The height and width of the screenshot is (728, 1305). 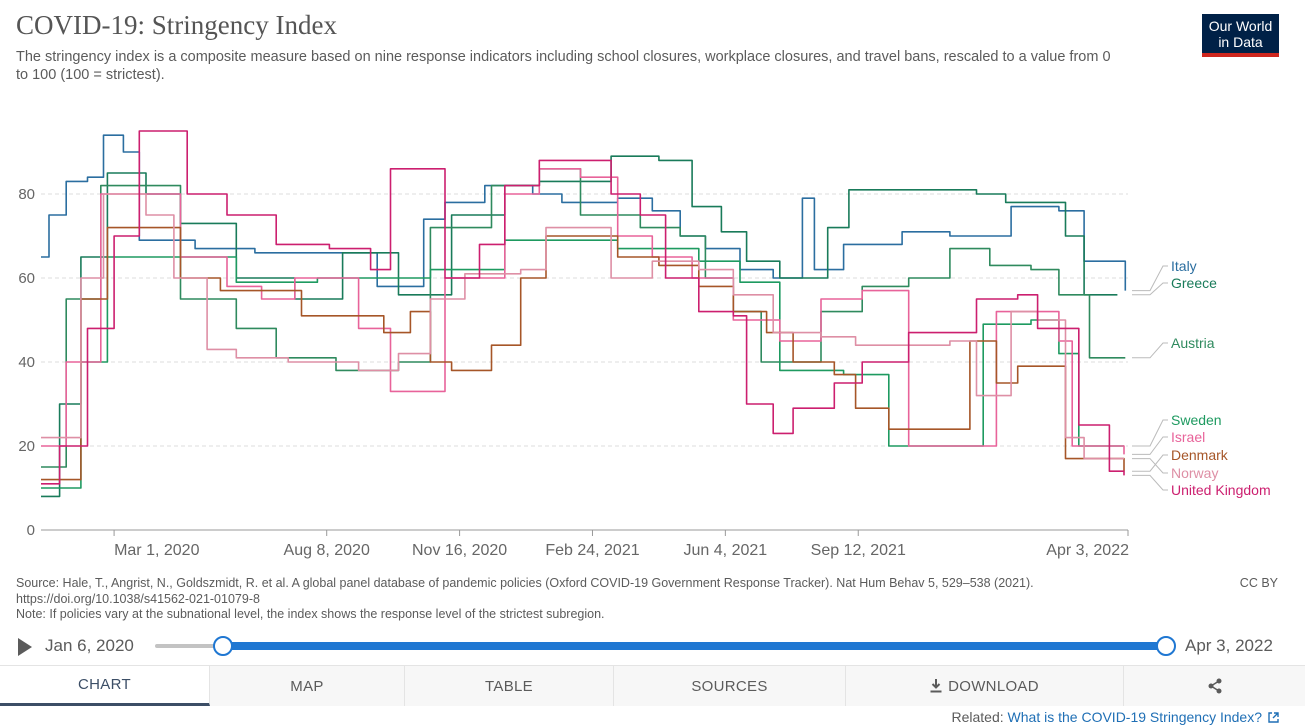 What do you see at coordinates (327, 550) in the screenshot?
I see `x-tick-label: Aug 8, 2020` at bounding box center [327, 550].